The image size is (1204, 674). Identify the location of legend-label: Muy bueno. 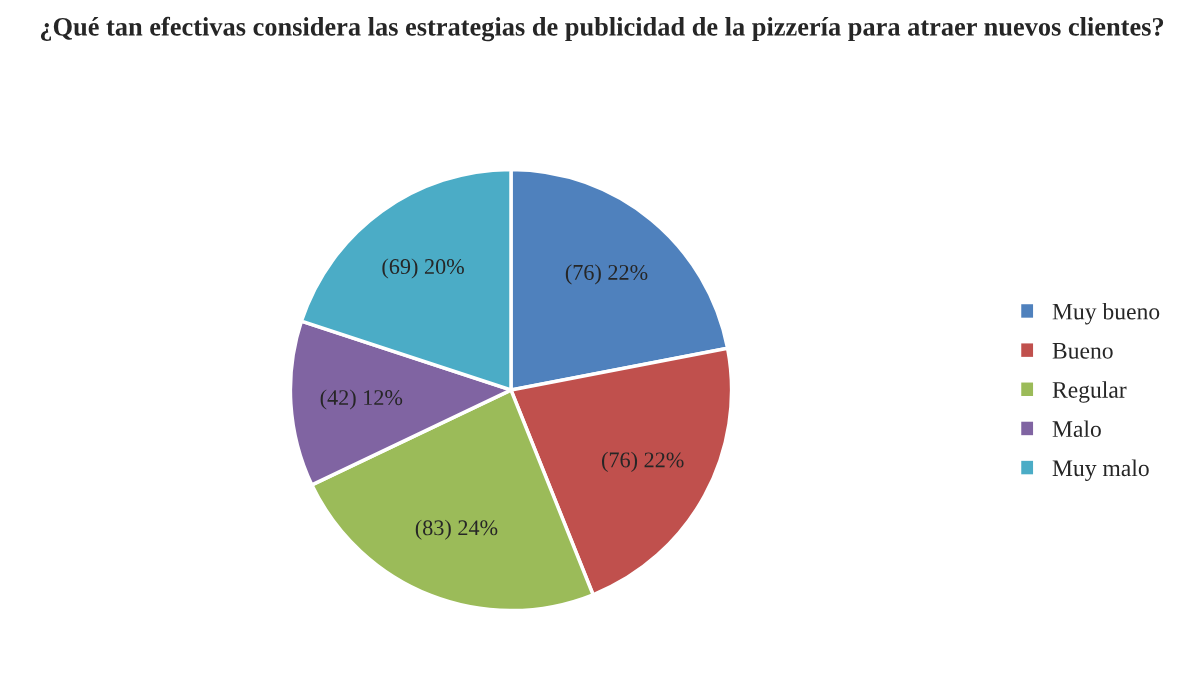
(1106, 313).